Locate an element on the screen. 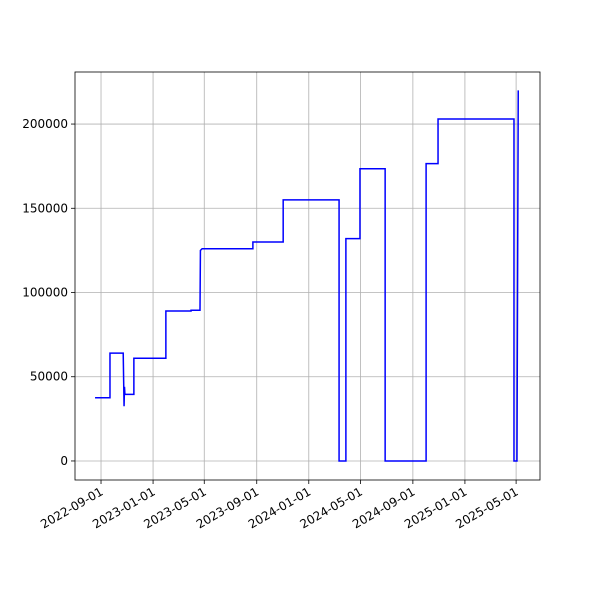 The width and height of the screenshot is (600, 604). y-tick-label: 0 is located at coordinates (64, 461).